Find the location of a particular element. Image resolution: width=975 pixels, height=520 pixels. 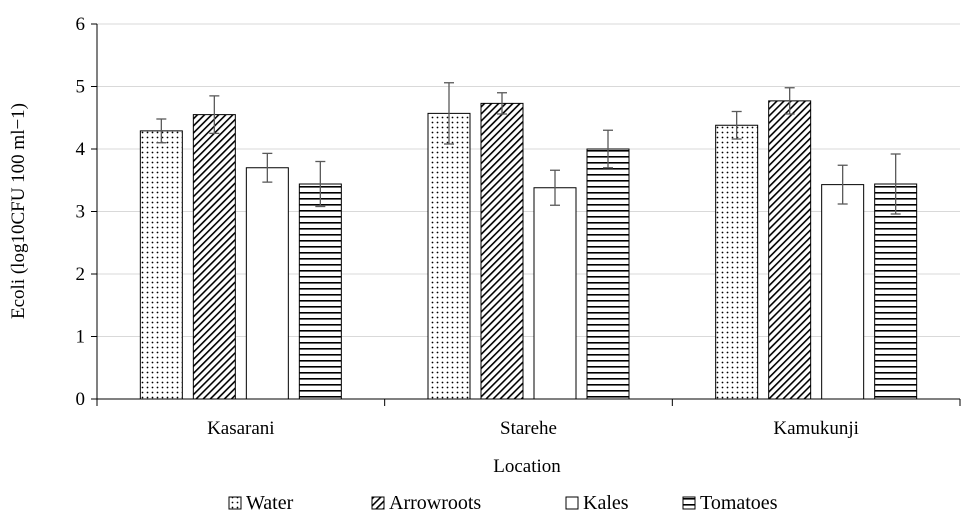

error-bar-tomatoes-kamukunji is located at coordinates (895, 184).